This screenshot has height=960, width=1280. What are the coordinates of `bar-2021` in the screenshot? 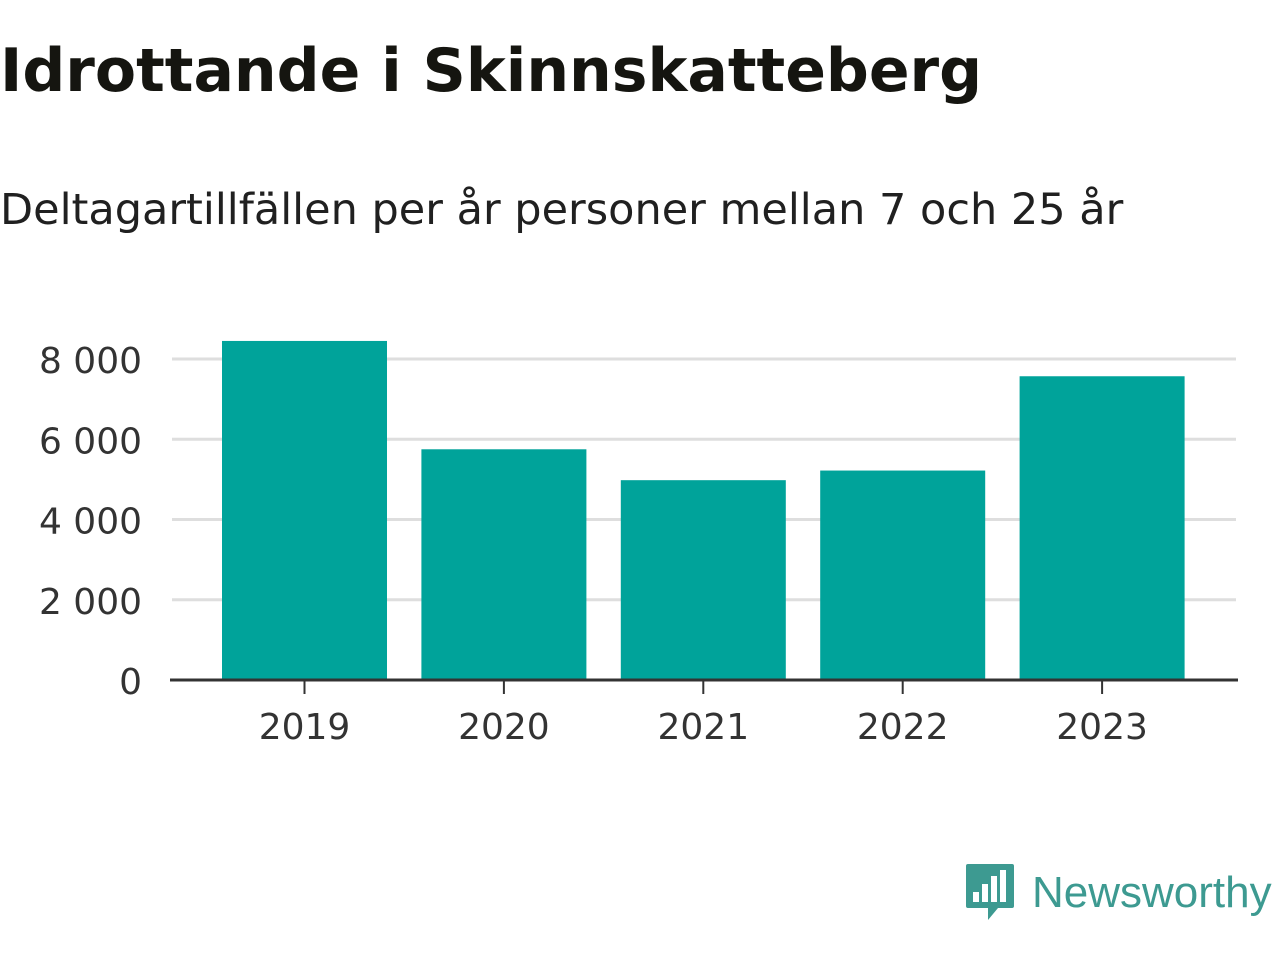 It's located at (703, 580).